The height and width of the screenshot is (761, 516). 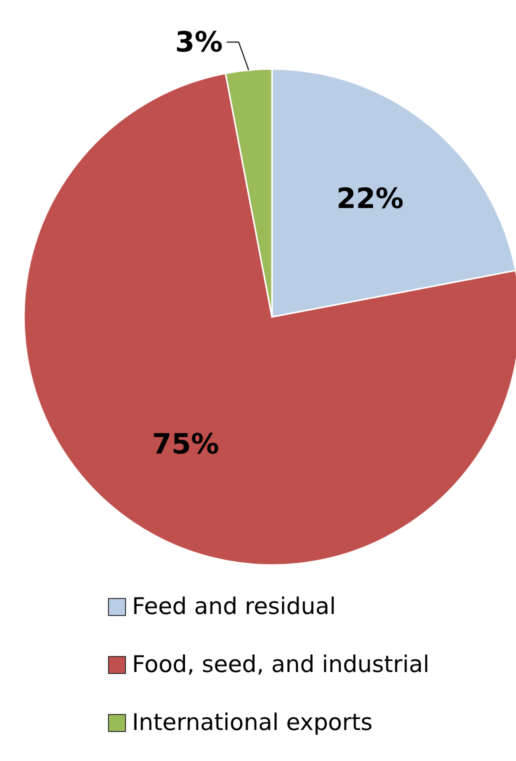 I want to click on legend-label: International exports, so click(x=252, y=723).